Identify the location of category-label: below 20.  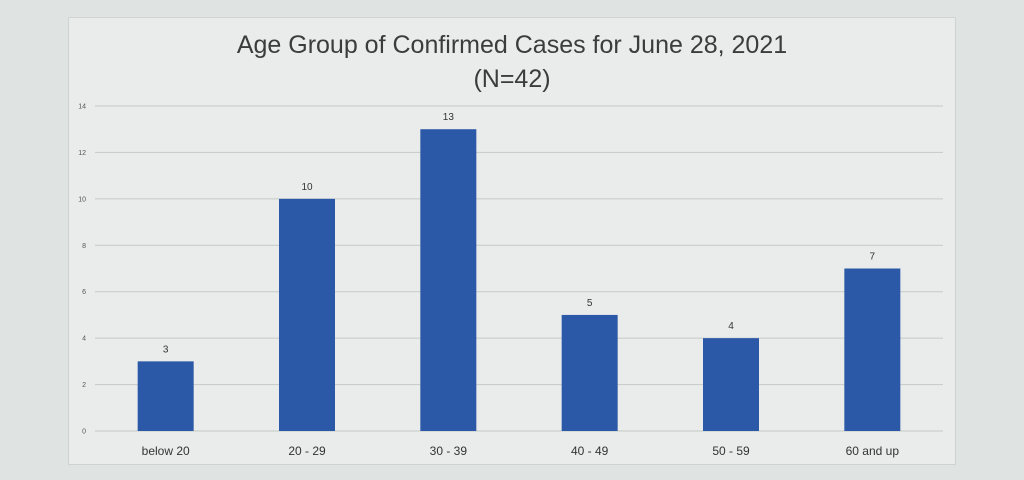
(166, 451).